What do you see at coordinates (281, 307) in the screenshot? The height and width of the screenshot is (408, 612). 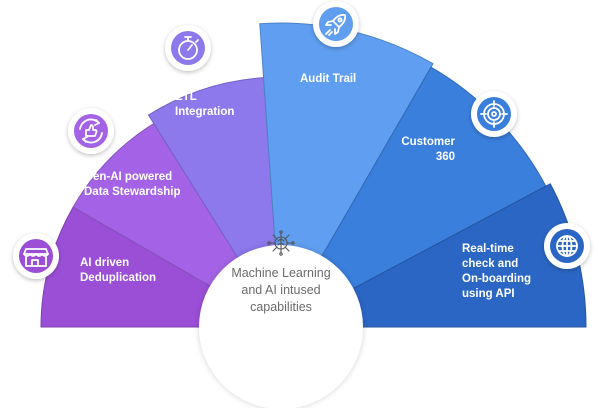 I see `hub-line-3: capabilities` at bounding box center [281, 307].